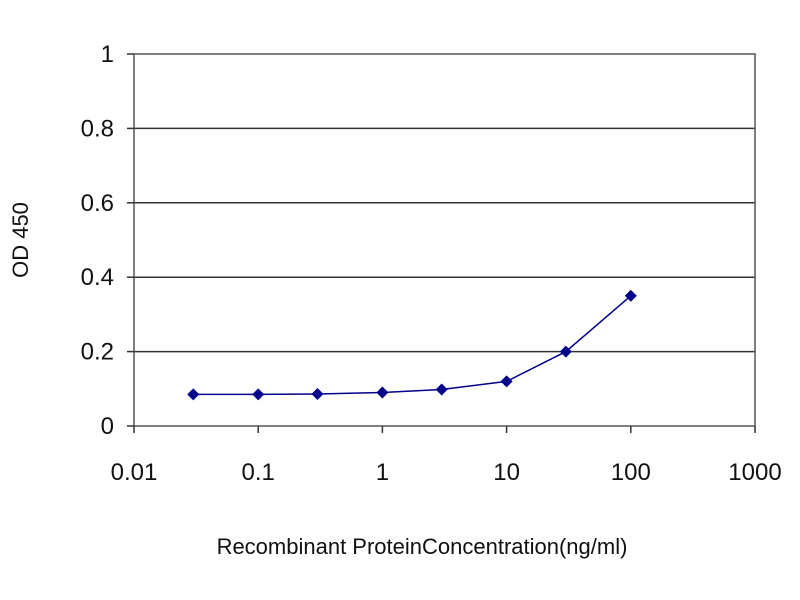 The width and height of the screenshot is (800, 600). Describe the element at coordinates (107, 426) in the screenshot. I see `y-tick-label: 0` at that location.